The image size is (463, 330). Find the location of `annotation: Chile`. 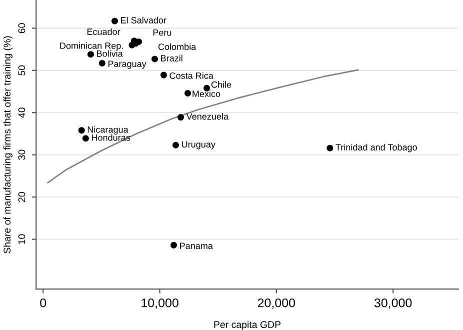

annotation: Chile is located at coordinates (221, 84).